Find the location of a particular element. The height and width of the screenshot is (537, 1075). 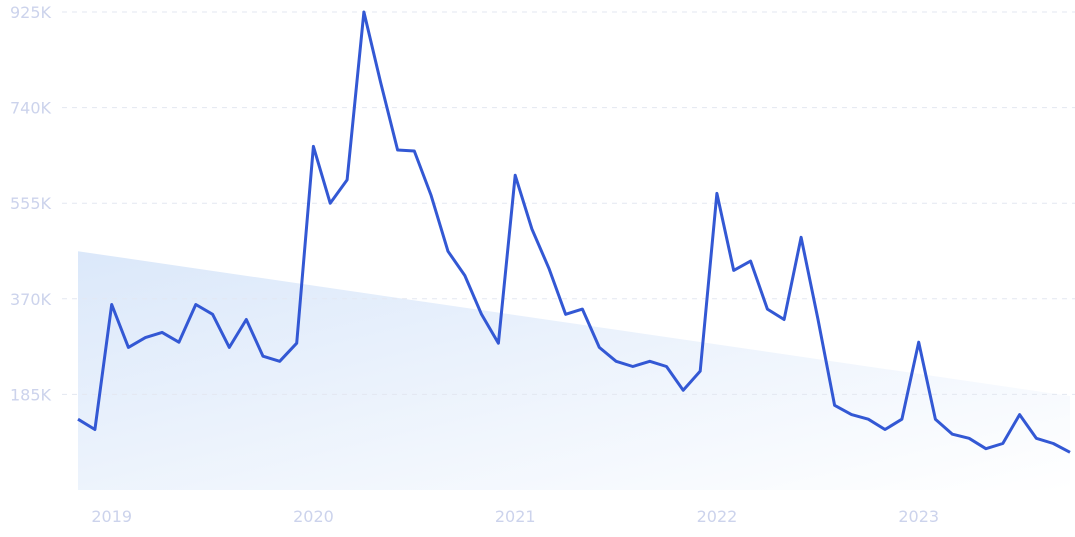

x-tick-label: 2020 is located at coordinates (313, 516).